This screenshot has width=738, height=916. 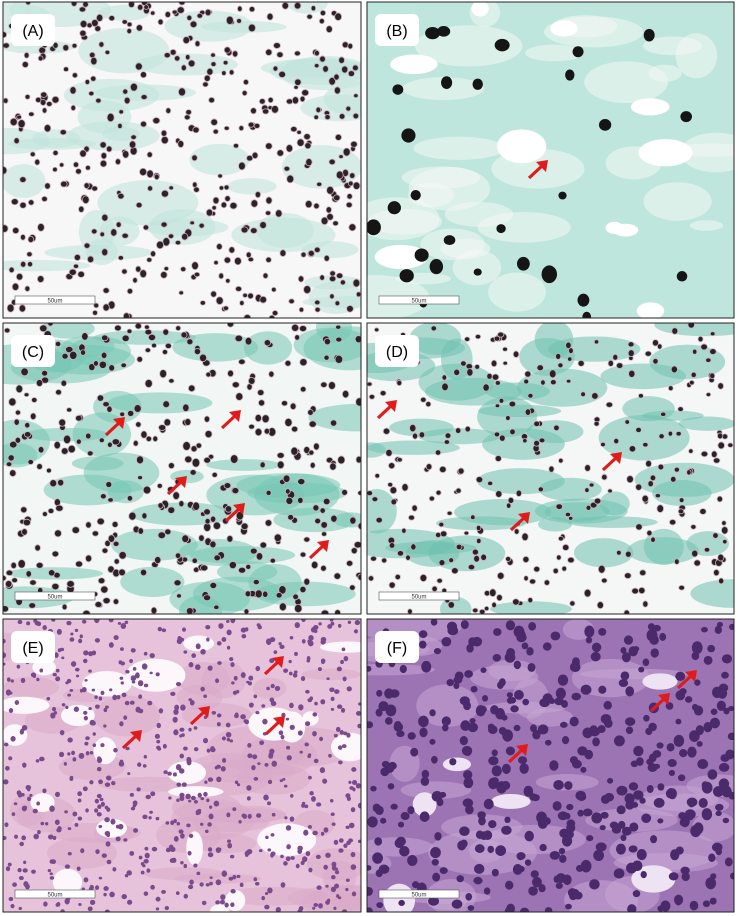 I want to click on arrow-head, so click(x=524, y=518).